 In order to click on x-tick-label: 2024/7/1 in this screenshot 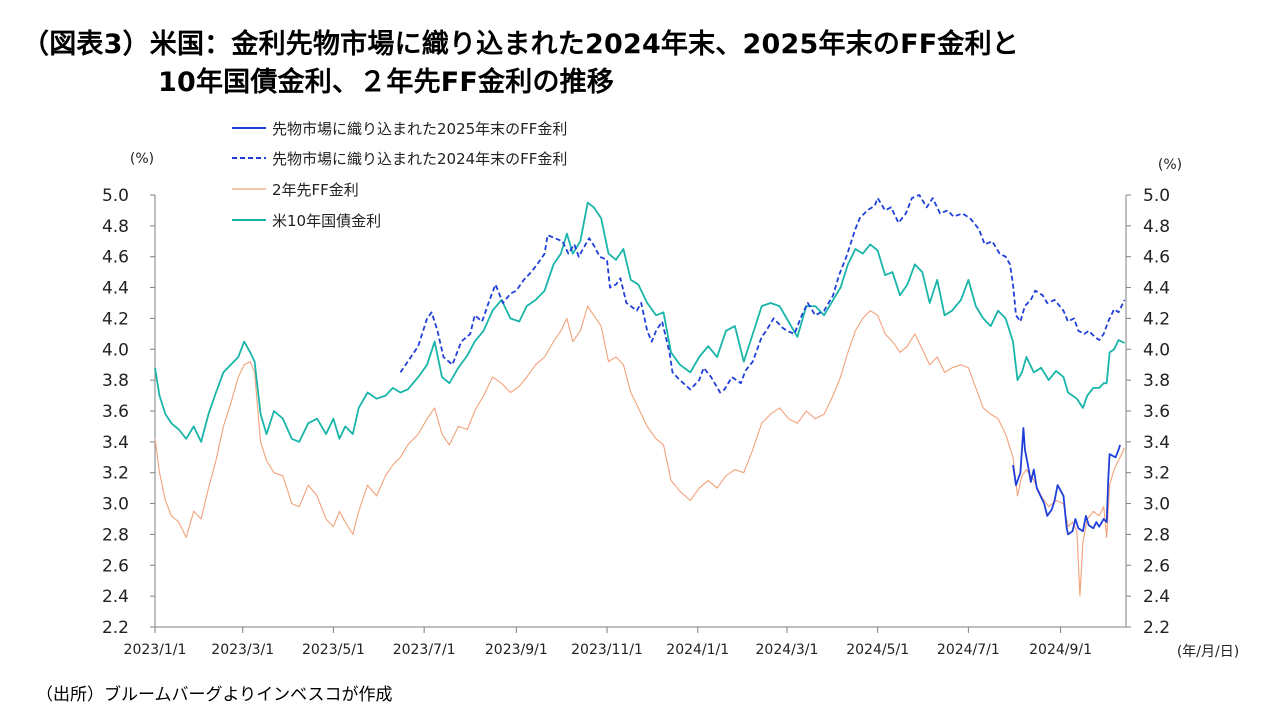, I will do `click(968, 650)`.